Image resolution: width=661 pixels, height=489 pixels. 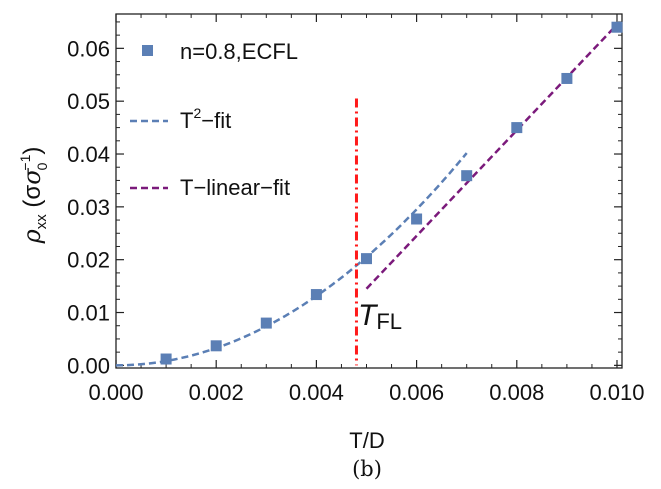 I want to click on y-tick-label: 0.05, so click(x=88, y=101).